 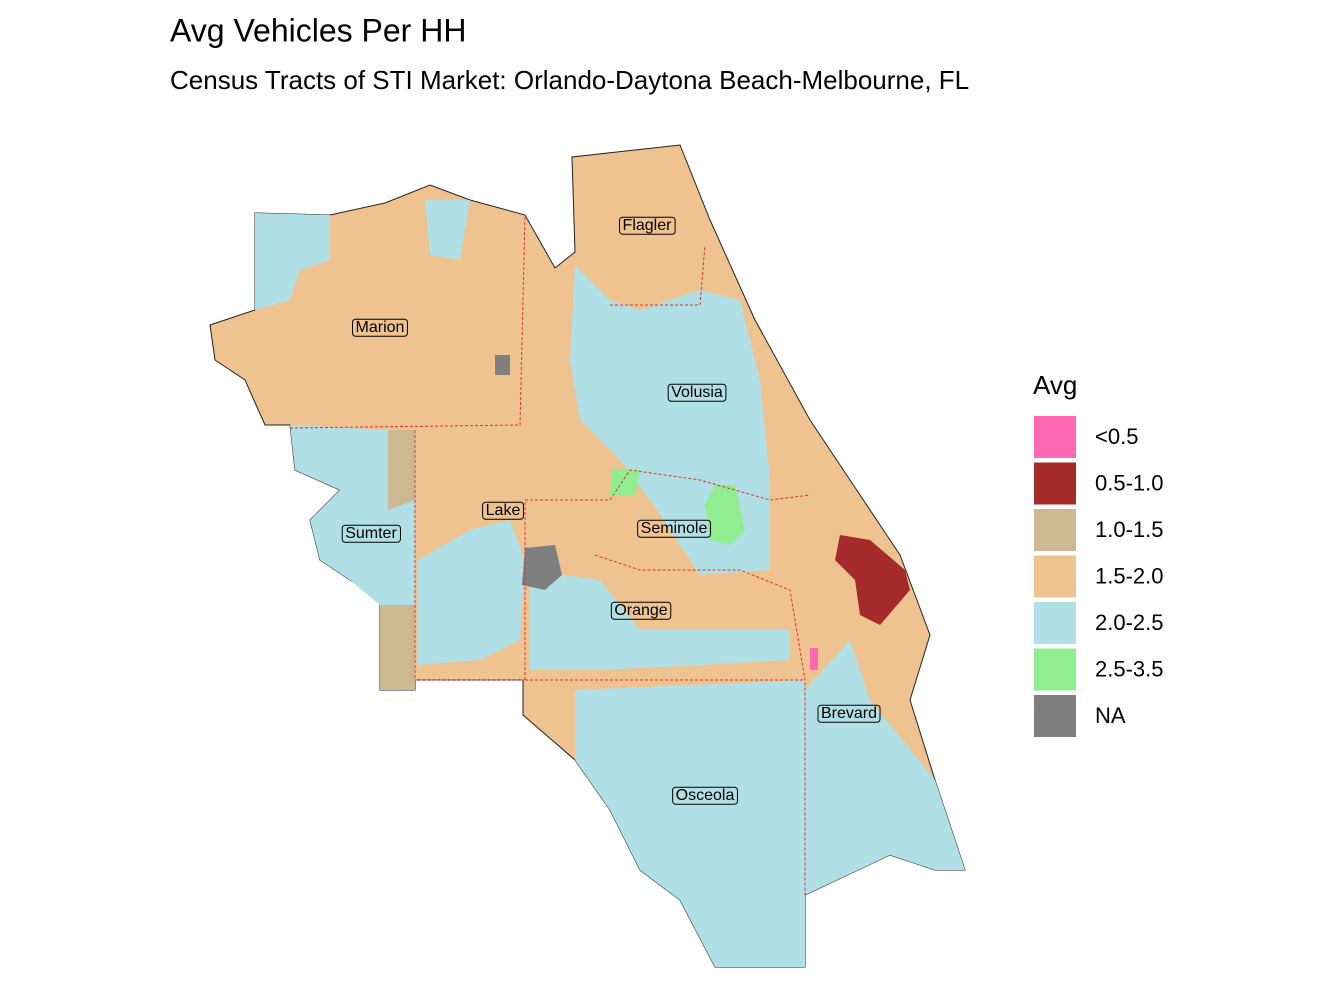 I want to click on county-label: Osceola, so click(x=705, y=795).